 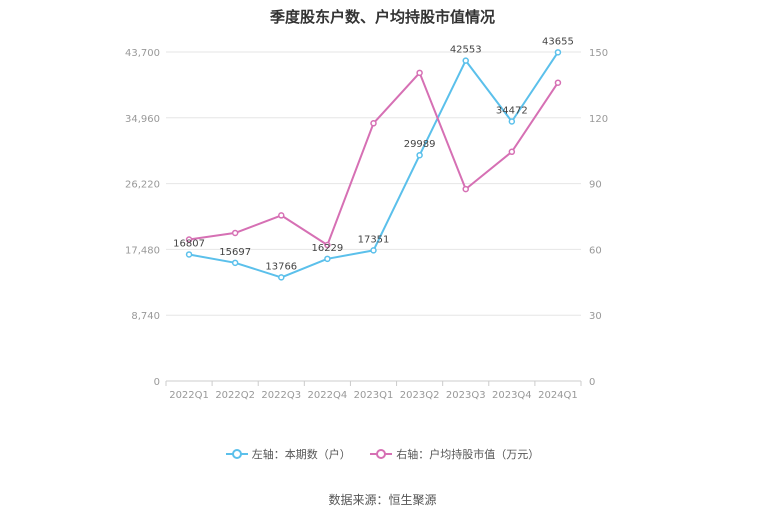 I want to click on data-label: 43655, so click(x=558, y=41).